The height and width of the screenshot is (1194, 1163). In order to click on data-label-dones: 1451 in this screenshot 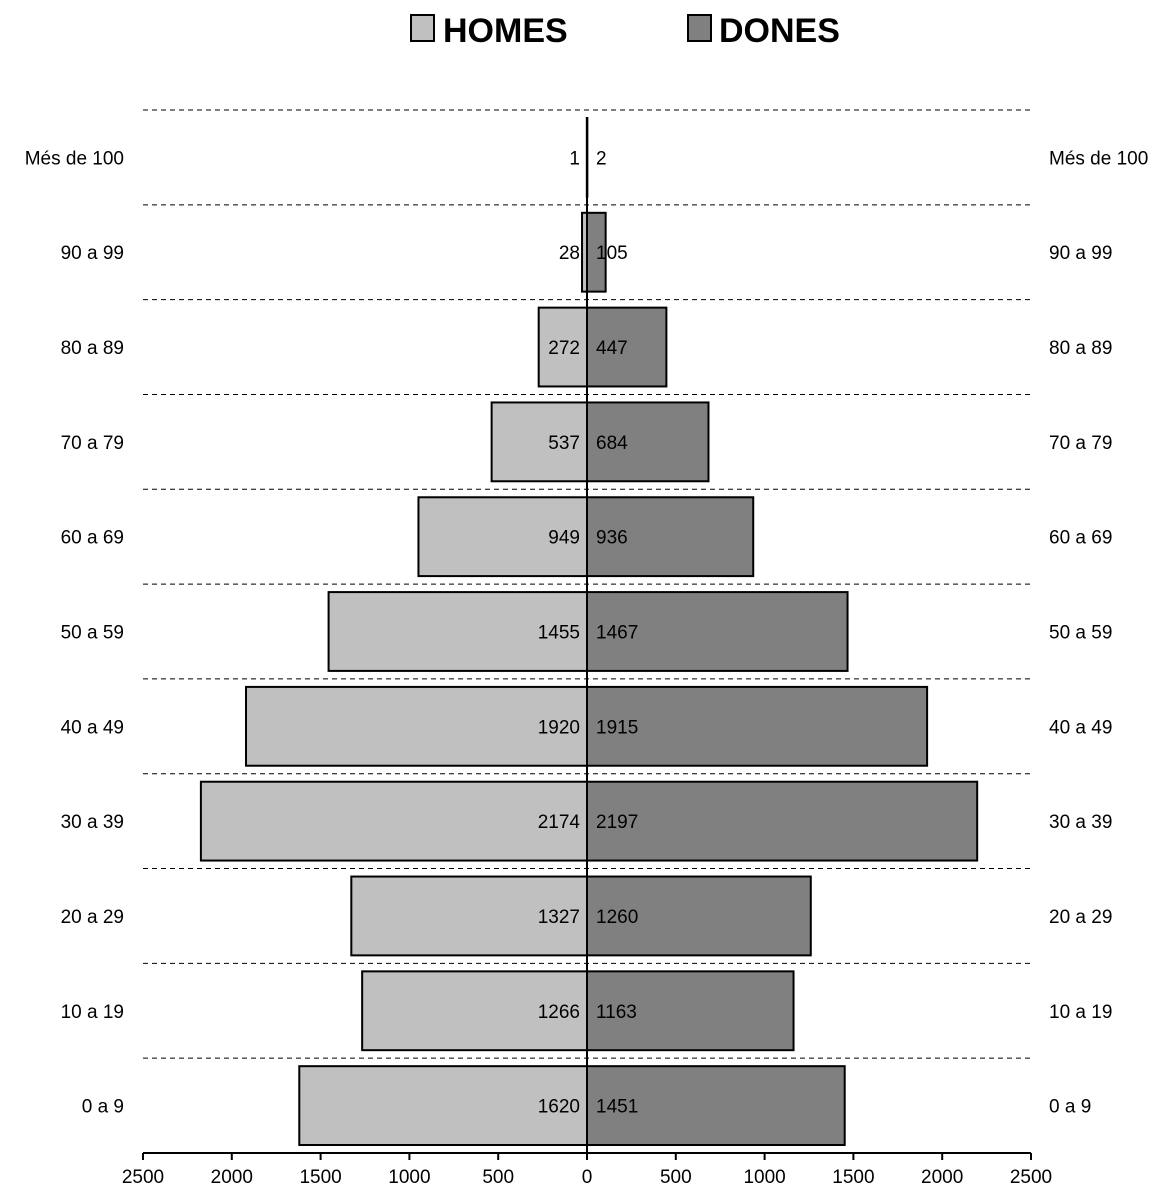, I will do `click(617, 1107)`.